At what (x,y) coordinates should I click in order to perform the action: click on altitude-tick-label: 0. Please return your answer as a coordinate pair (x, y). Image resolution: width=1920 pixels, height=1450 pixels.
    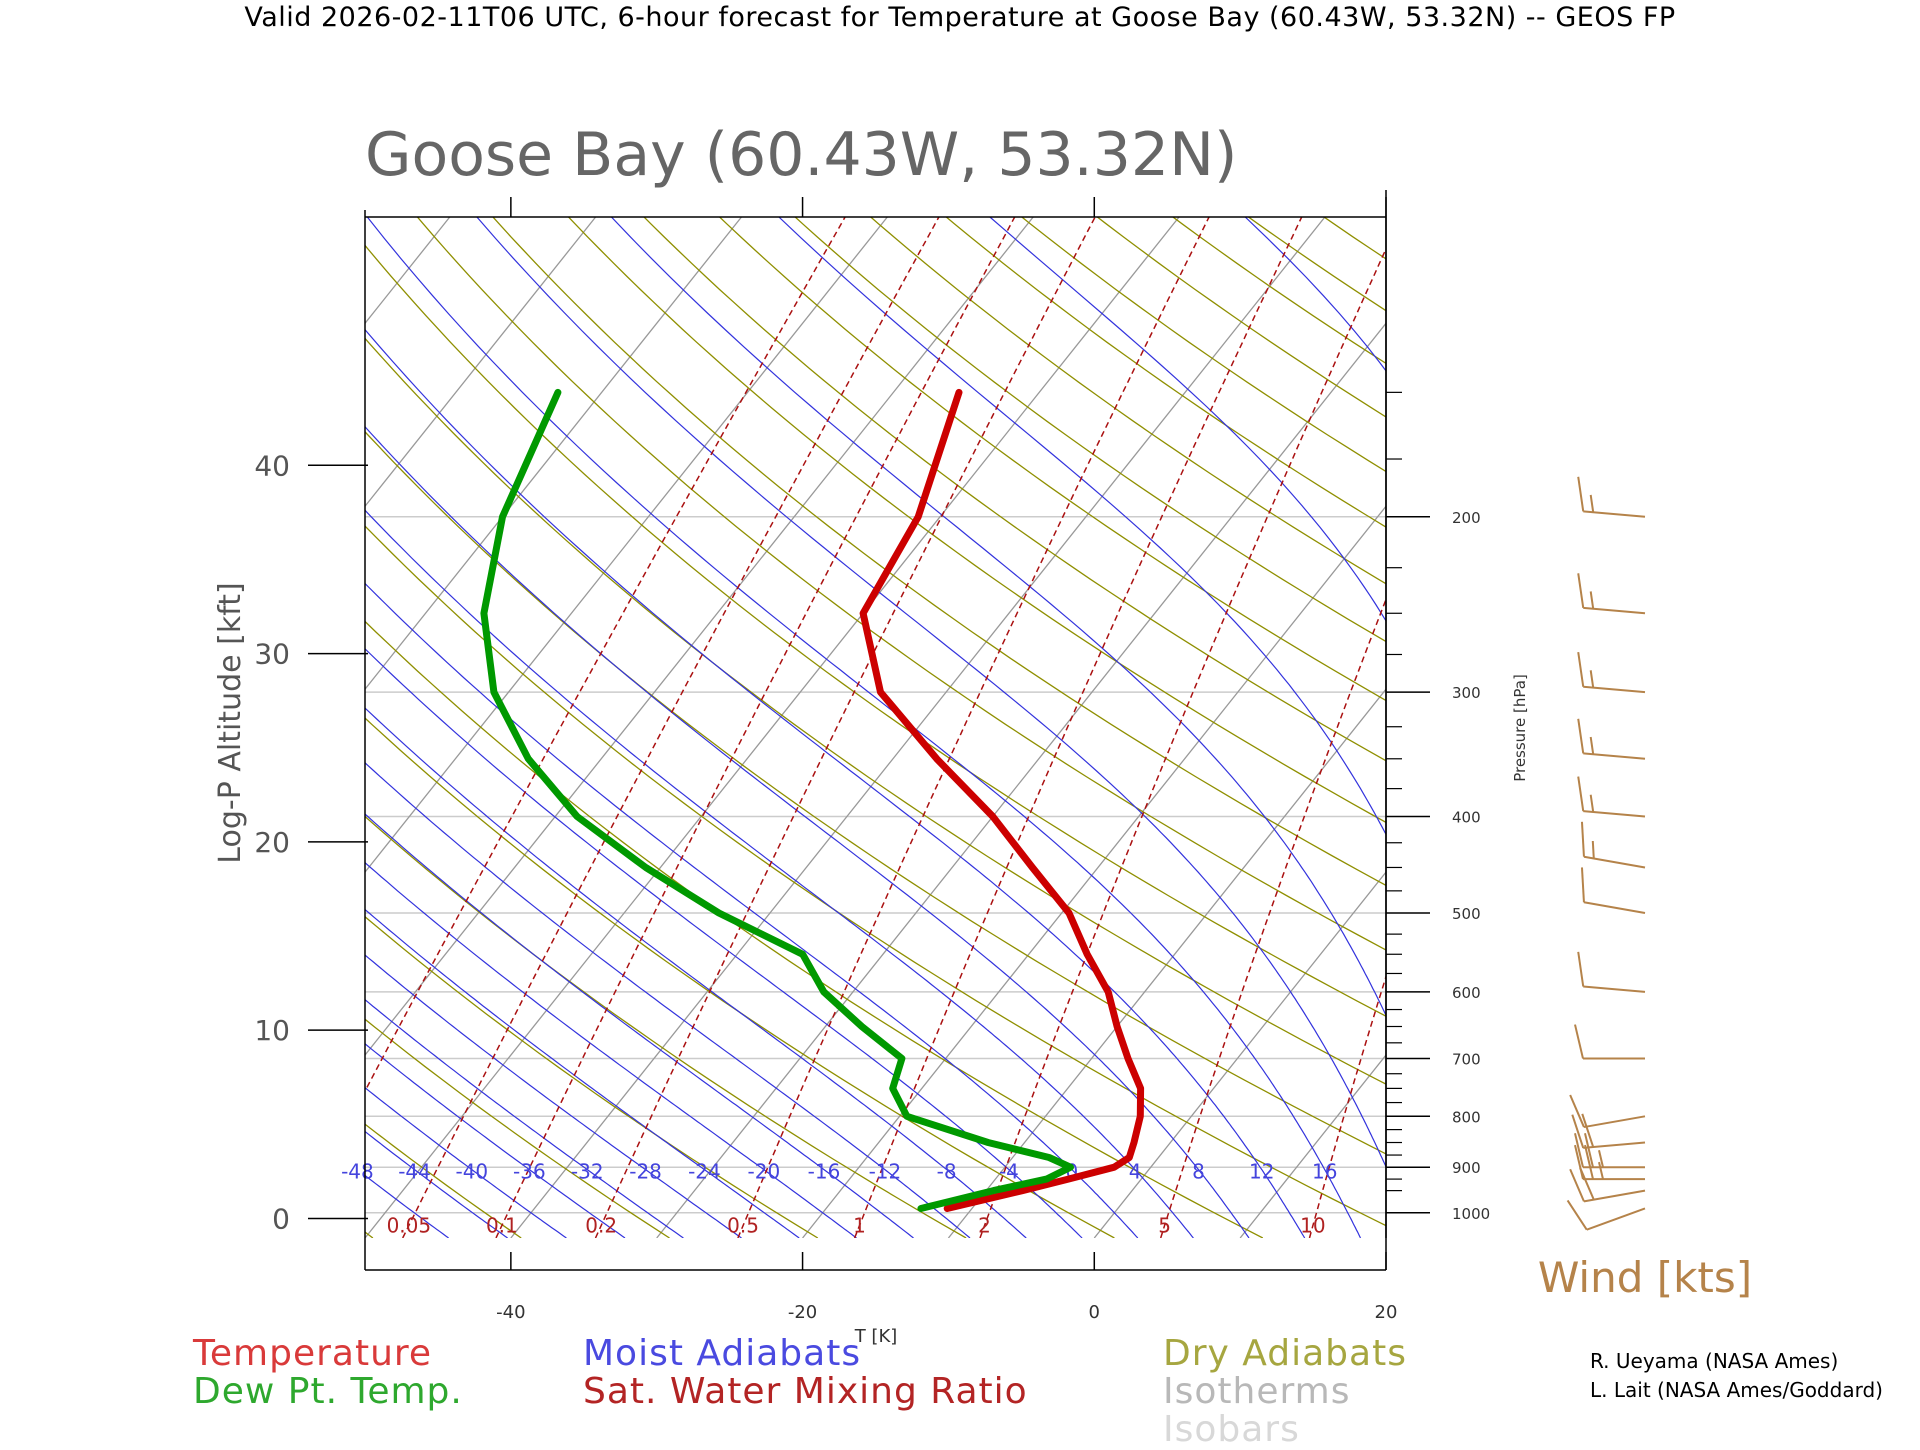
    Looking at the image, I should click on (281, 1218).